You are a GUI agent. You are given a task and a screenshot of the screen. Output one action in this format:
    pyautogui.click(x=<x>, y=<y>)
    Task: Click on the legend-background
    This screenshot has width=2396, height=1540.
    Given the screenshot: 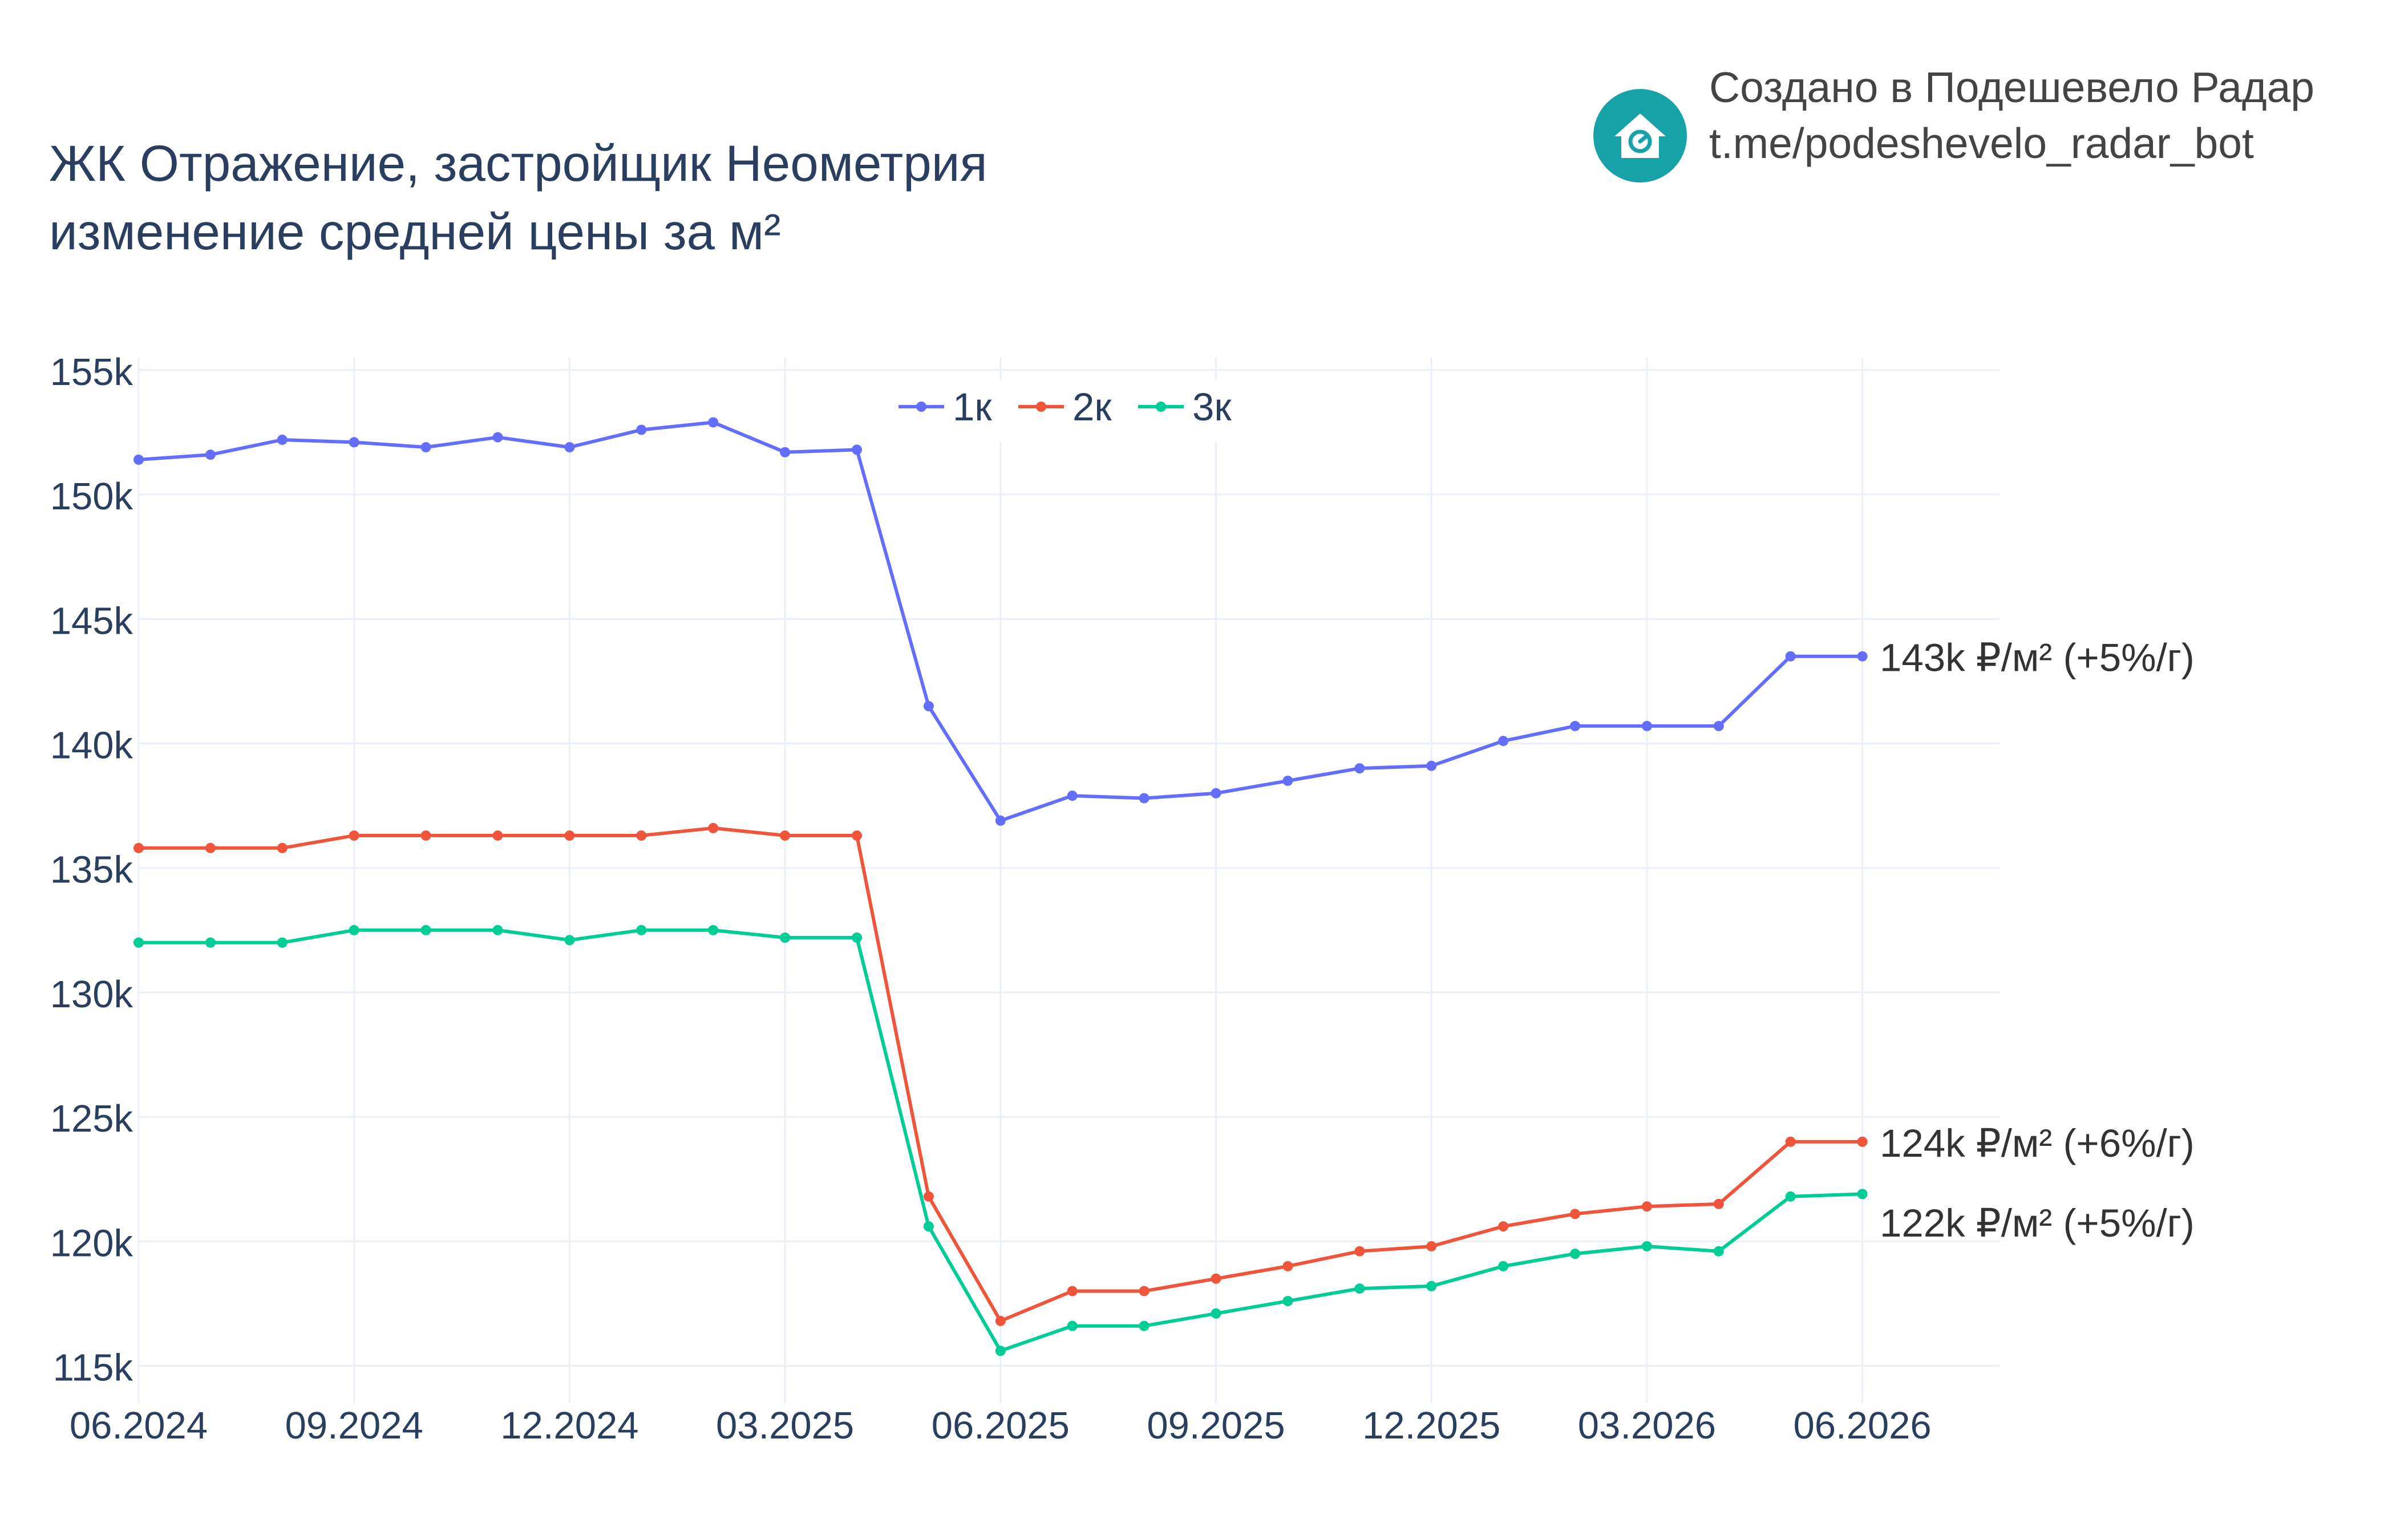 What is the action you would take?
    pyautogui.click(x=1067, y=410)
    